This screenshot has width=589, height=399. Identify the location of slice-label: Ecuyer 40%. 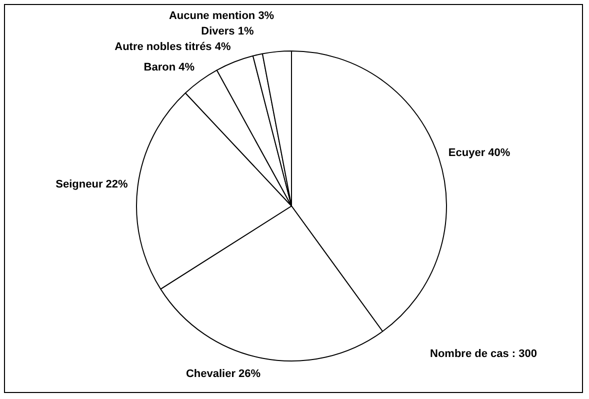
(479, 153).